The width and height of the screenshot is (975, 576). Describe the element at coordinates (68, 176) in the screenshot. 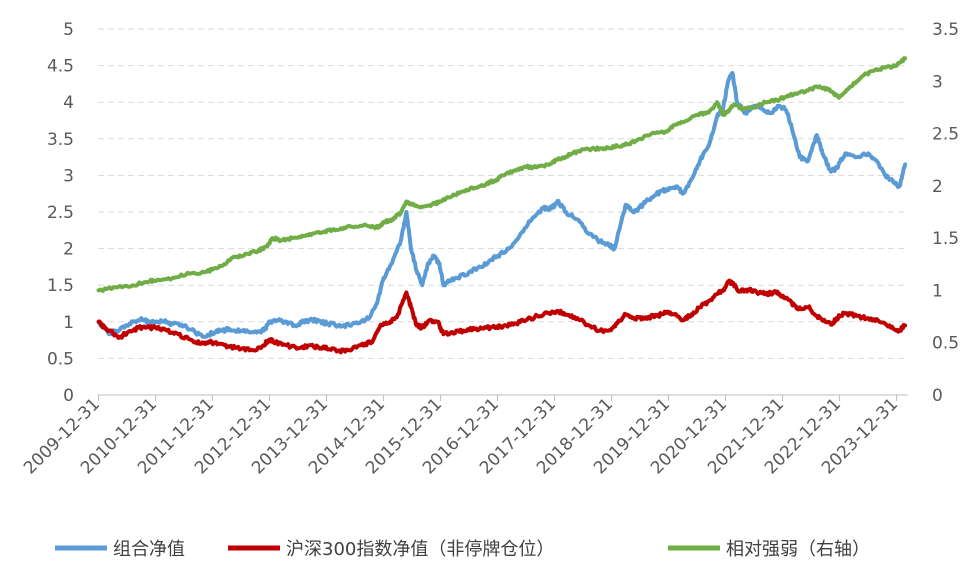

I see `y-left-tick-label: 3` at that location.